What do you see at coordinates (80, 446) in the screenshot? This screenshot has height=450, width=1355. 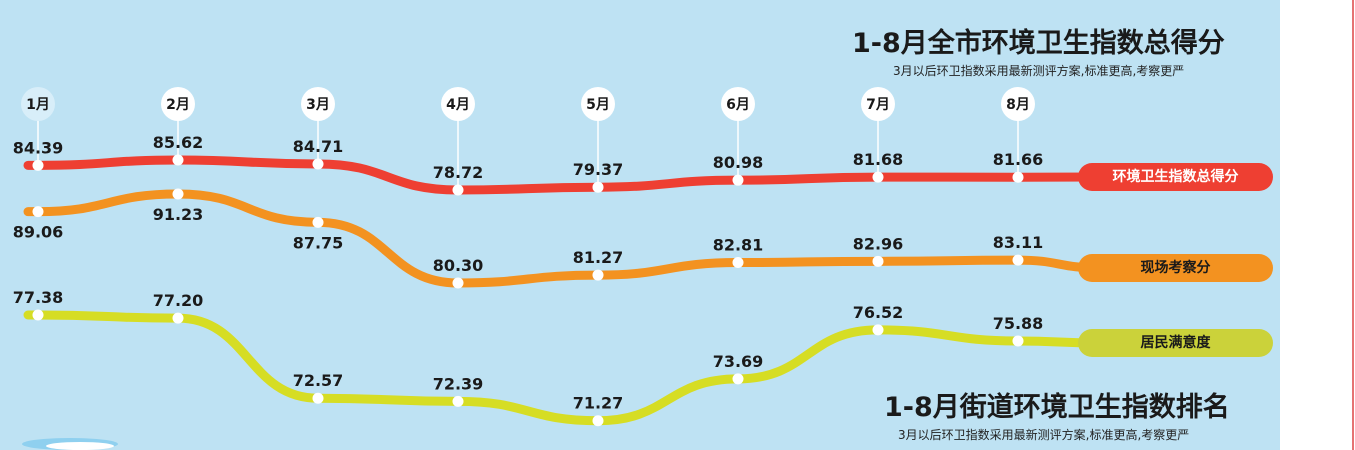 I see `decor-circle` at bounding box center [80, 446].